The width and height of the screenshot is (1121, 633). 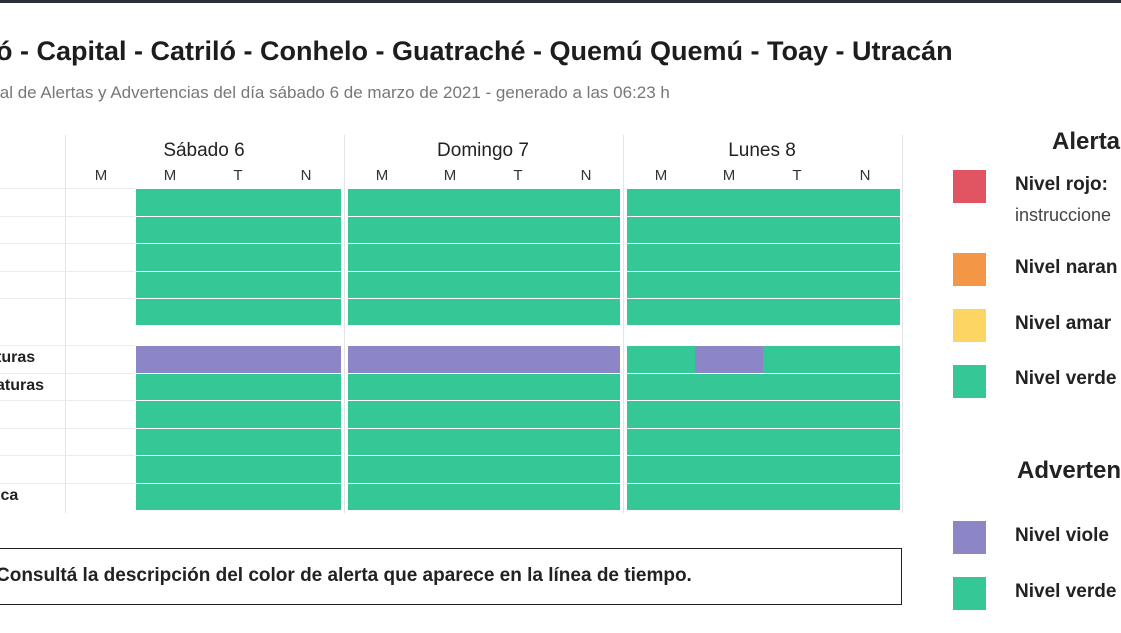 I want to click on legend-label-rojo: Nivel rojo:, so click(x=1061, y=184).